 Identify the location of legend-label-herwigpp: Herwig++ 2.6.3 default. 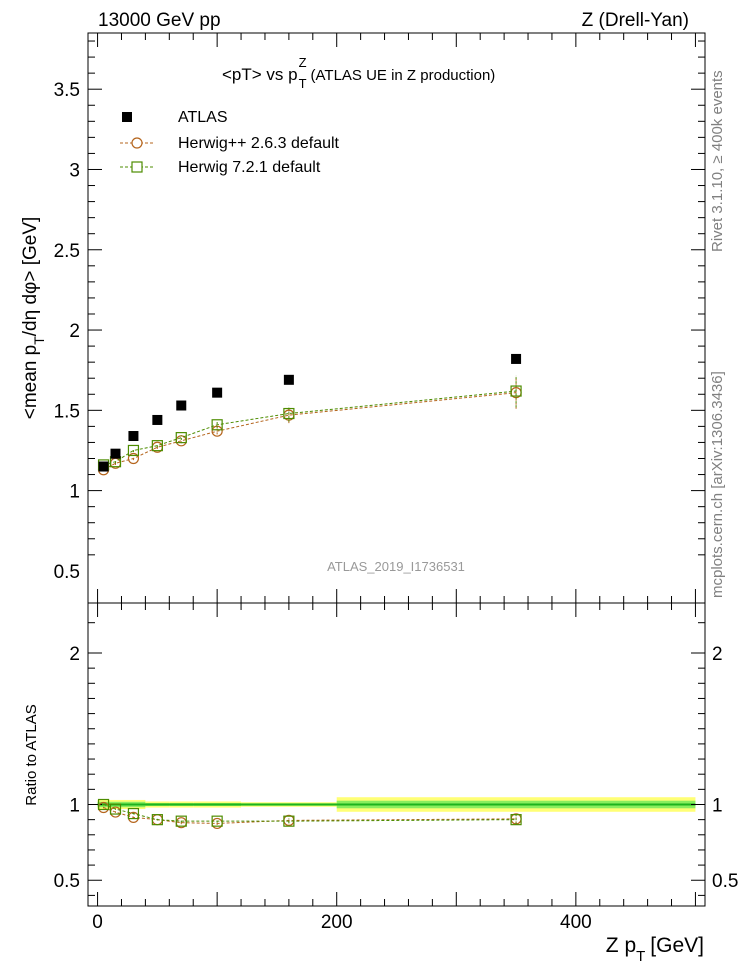
(259, 143).